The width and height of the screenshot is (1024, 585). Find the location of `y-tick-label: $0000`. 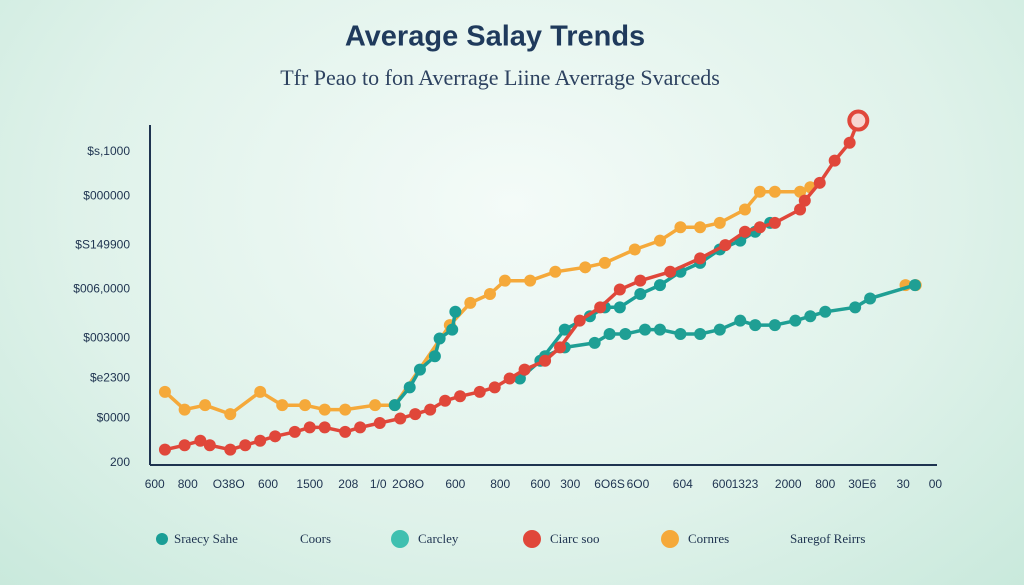

y-tick-label: $0000 is located at coordinates (114, 418).